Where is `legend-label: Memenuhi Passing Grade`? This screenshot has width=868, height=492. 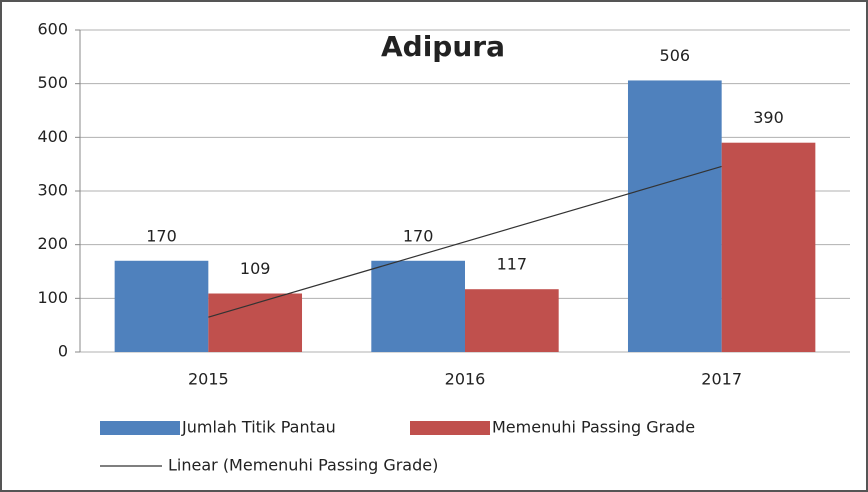 legend-label: Memenuhi Passing Grade is located at coordinates (593, 427).